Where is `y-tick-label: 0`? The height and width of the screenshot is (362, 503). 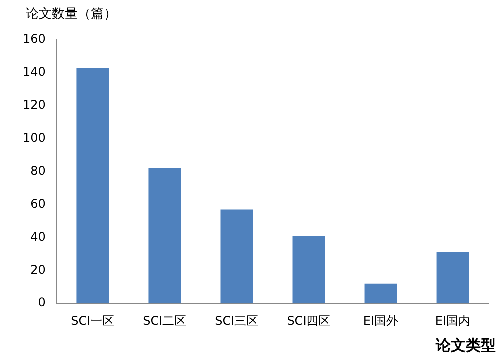
y-tick-label: 0 is located at coordinates (42, 303).